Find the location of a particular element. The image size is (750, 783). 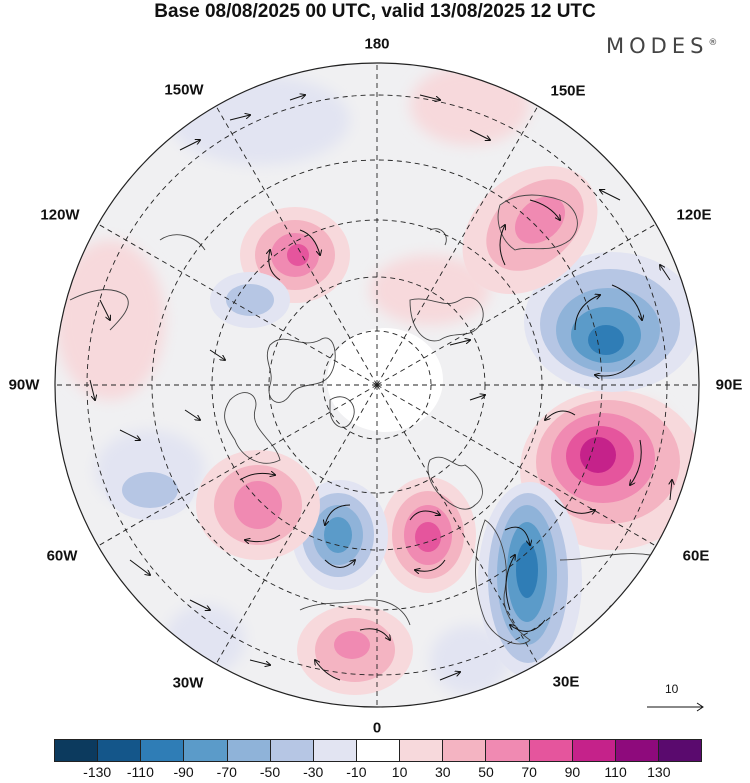

colorbar-tick-label: -90 is located at coordinates (183, 772).